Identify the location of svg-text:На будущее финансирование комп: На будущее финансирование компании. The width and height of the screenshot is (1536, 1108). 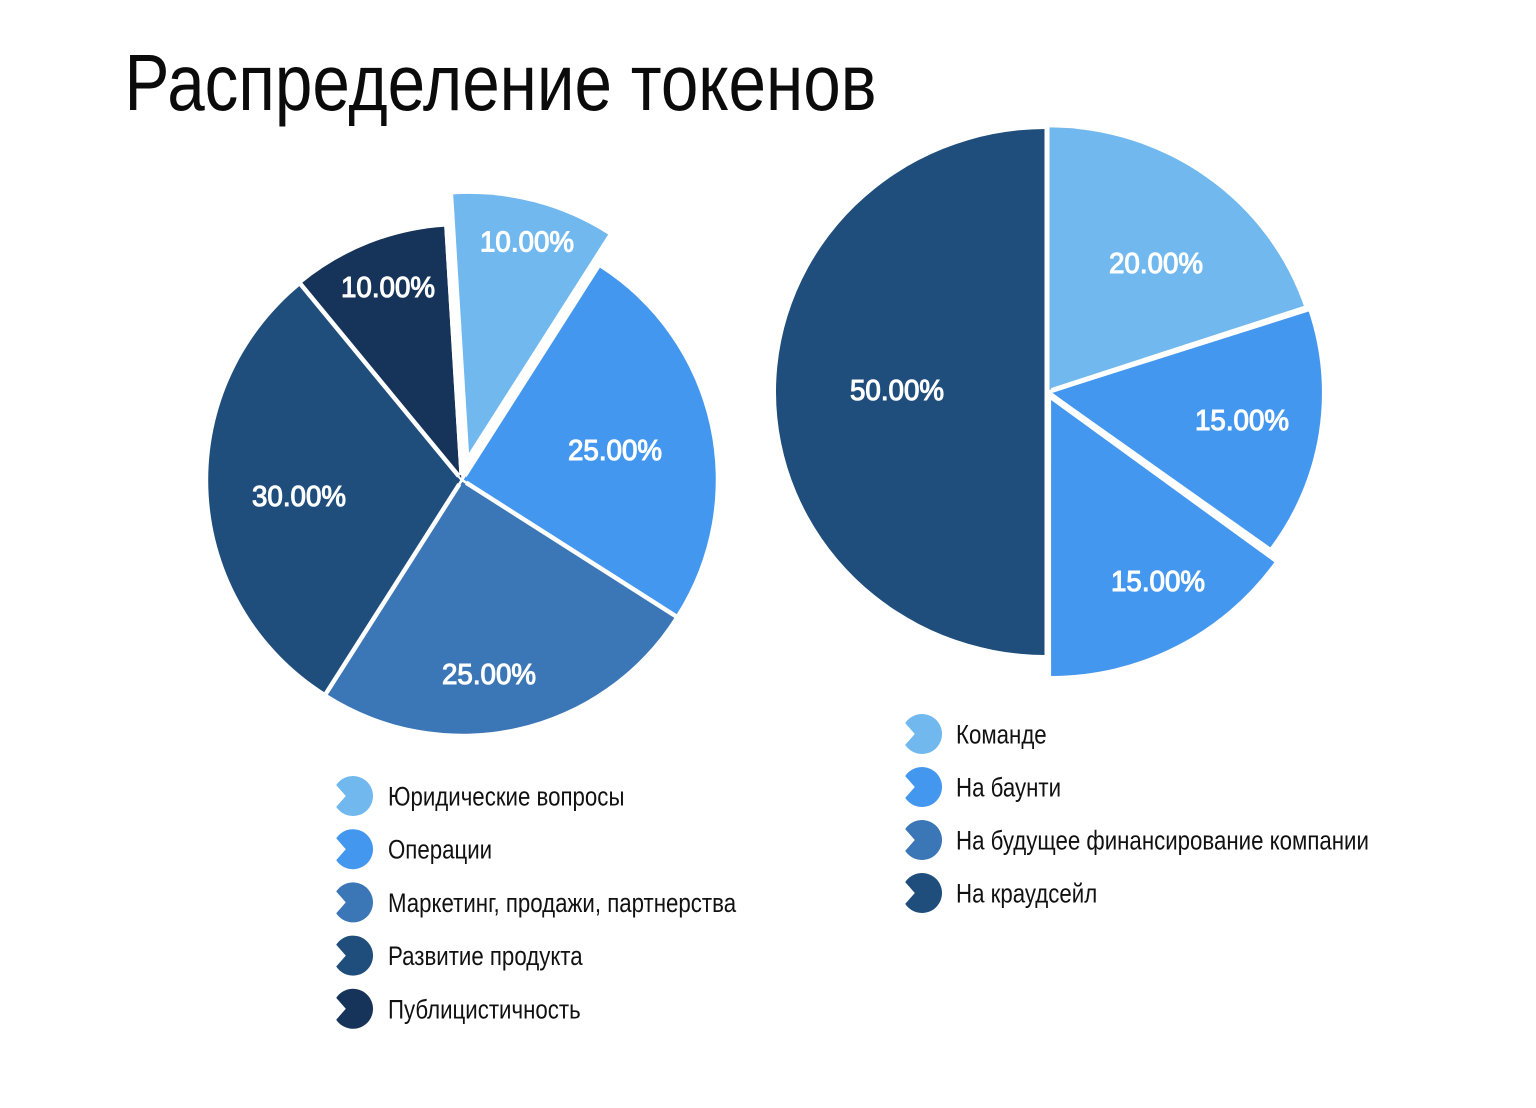
(1162, 841).